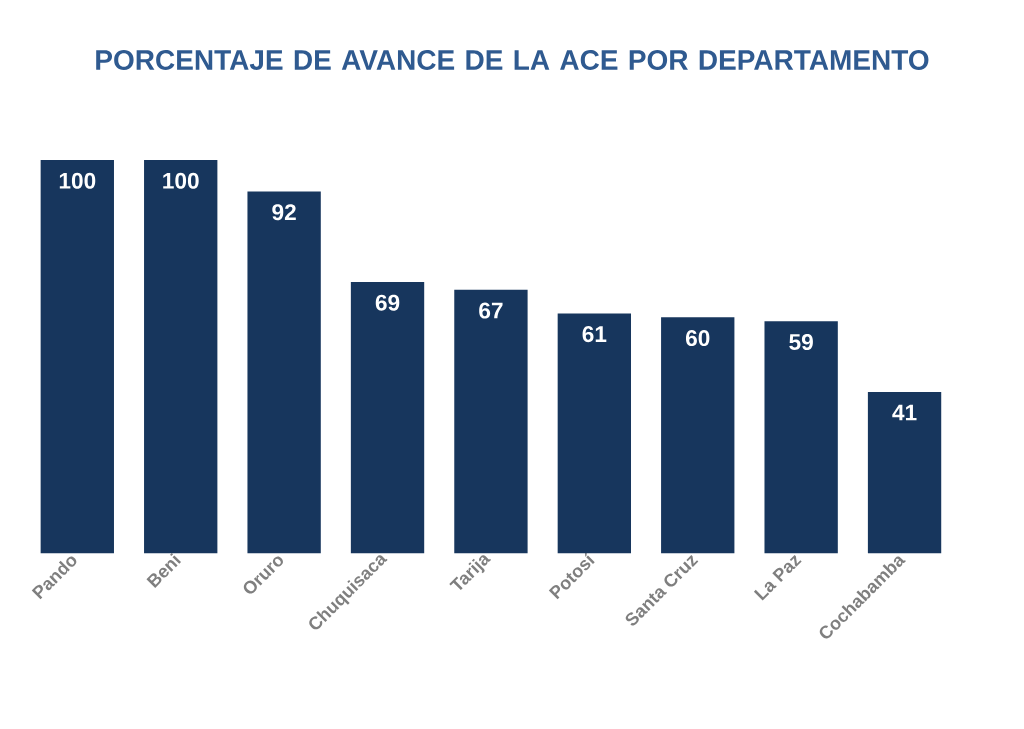 The height and width of the screenshot is (729, 1024). What do you see at coordinates (777, 577) in the screenshot?
I see `x-tick-label: La Paz` at bounding box center [777, 577].